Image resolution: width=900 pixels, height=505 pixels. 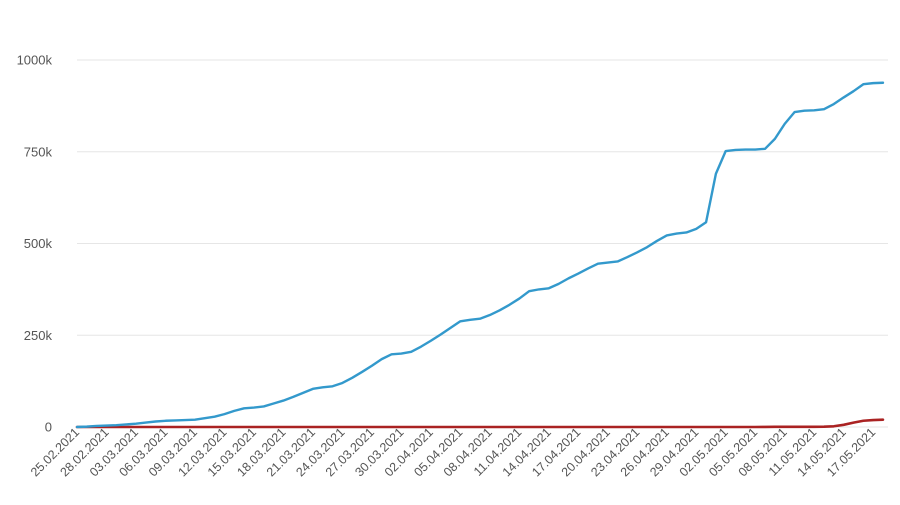 What do you see at coordinates (38, 151) in the screenshot?
I see `y-tick-label: 750k` at bounding box center [38, 151].